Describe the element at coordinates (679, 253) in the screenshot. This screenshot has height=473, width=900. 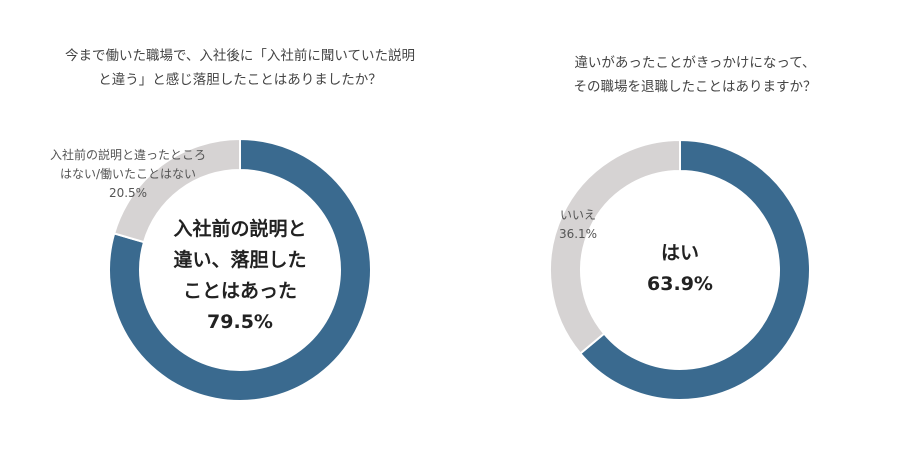
I see `center-label-line: はい` at that location.